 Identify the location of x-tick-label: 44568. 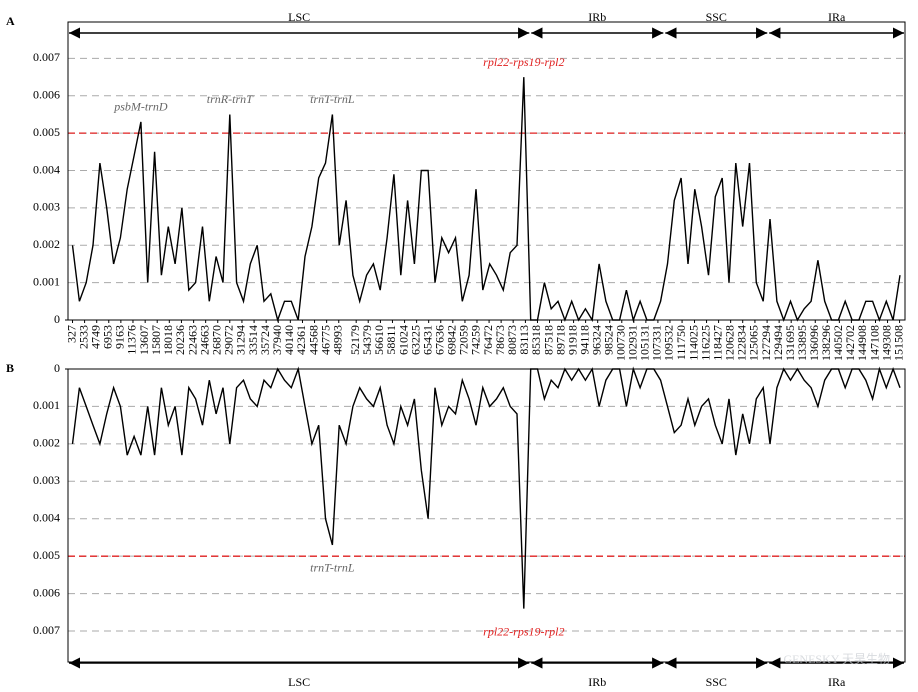
(313, 340).